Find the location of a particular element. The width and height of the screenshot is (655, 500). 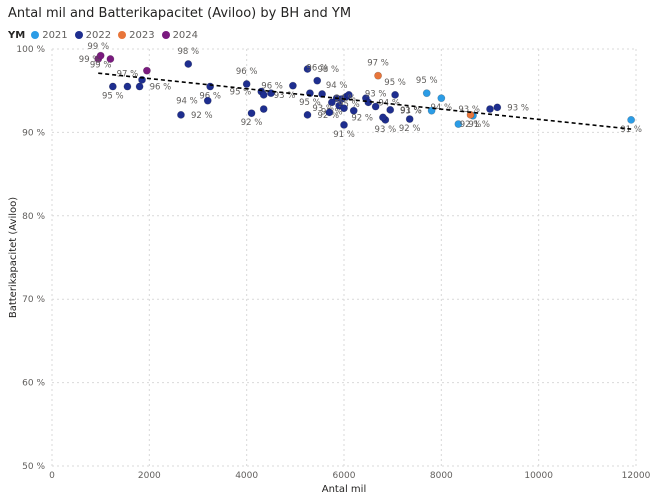

legend: YM 2021 2022 2023 2024 is located at coordinates (106, 35).